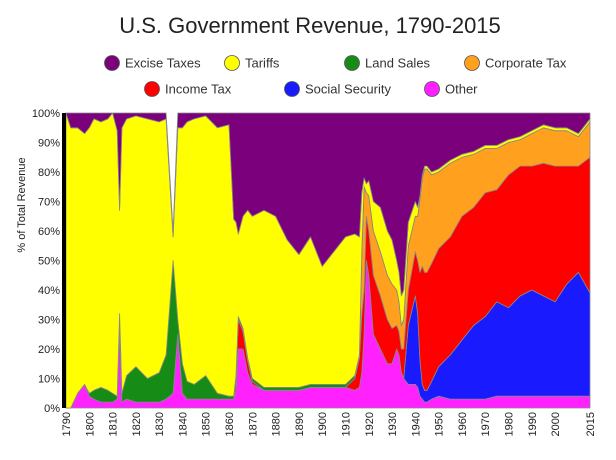  I want to click on x-tick-label: 2015, so click(591, 424).